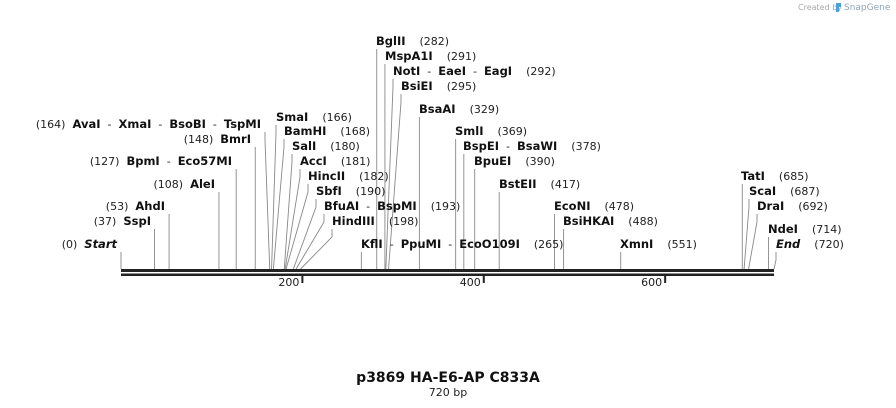 The image size is (896, 408). What do you see at coordinates (51, 124) in the screenshot?
I see `cut-position: (164)` at bounding box center [51, 124].